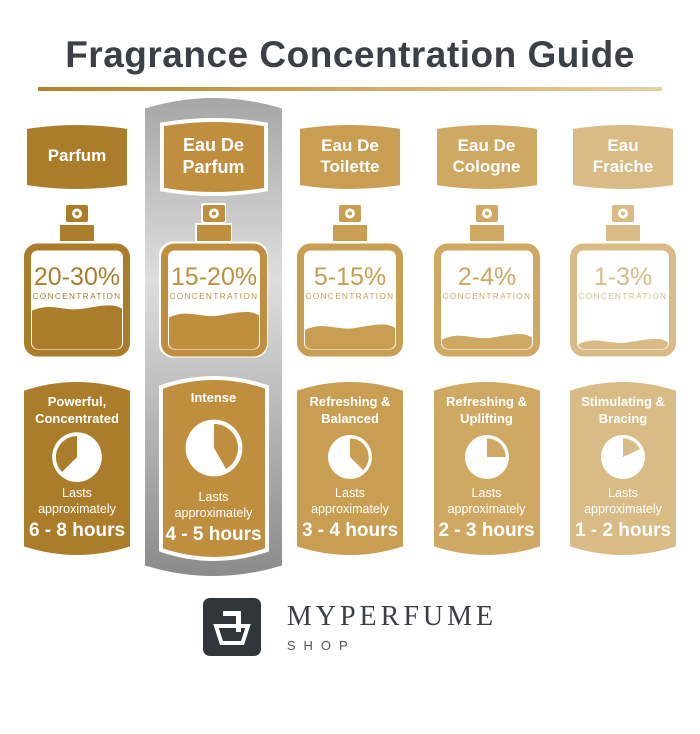 This screenshot has height=734, width=700. Describe the element at coordinates (486, 410) in the screenshot. I see `scent-character: Refreshing & Uplifting` at that location.